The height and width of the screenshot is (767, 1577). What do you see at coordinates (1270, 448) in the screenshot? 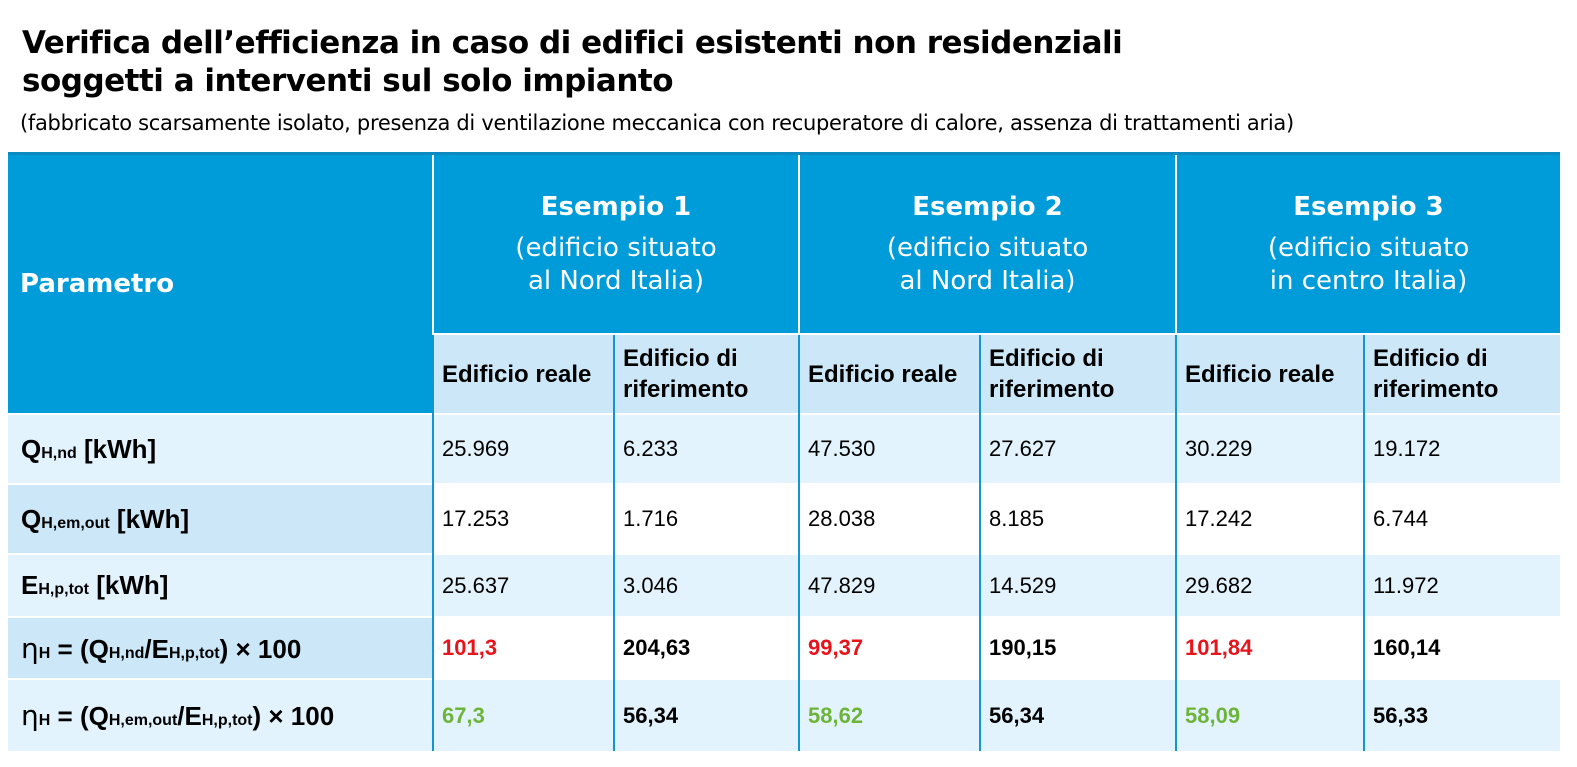
I see `cell-value: 30.229` at bounding box center [1270, 448].